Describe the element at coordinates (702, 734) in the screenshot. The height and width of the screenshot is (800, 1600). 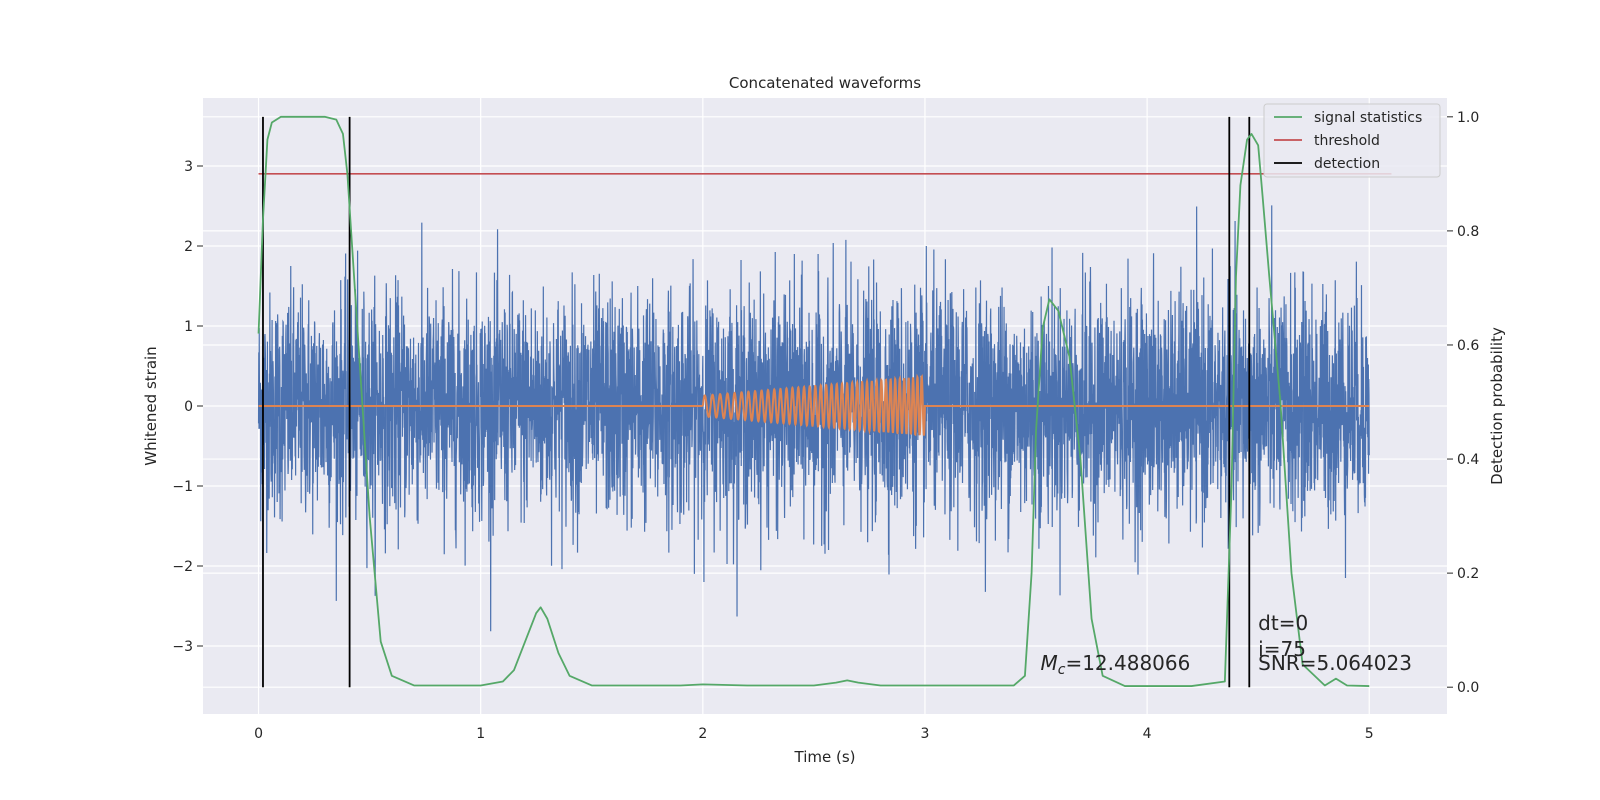
I see `x-tick-label: 2` at that location.